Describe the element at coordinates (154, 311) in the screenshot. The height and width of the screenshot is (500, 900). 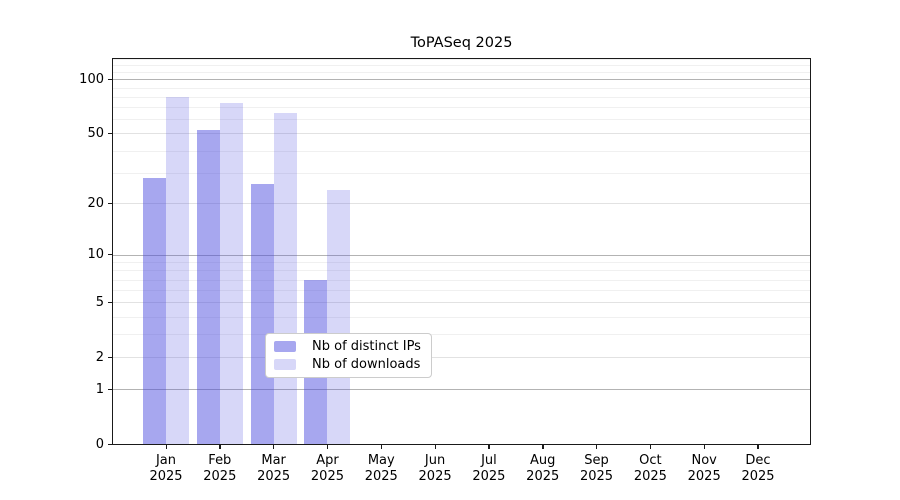
I see `bar-jan-distinct-ips` at that location.